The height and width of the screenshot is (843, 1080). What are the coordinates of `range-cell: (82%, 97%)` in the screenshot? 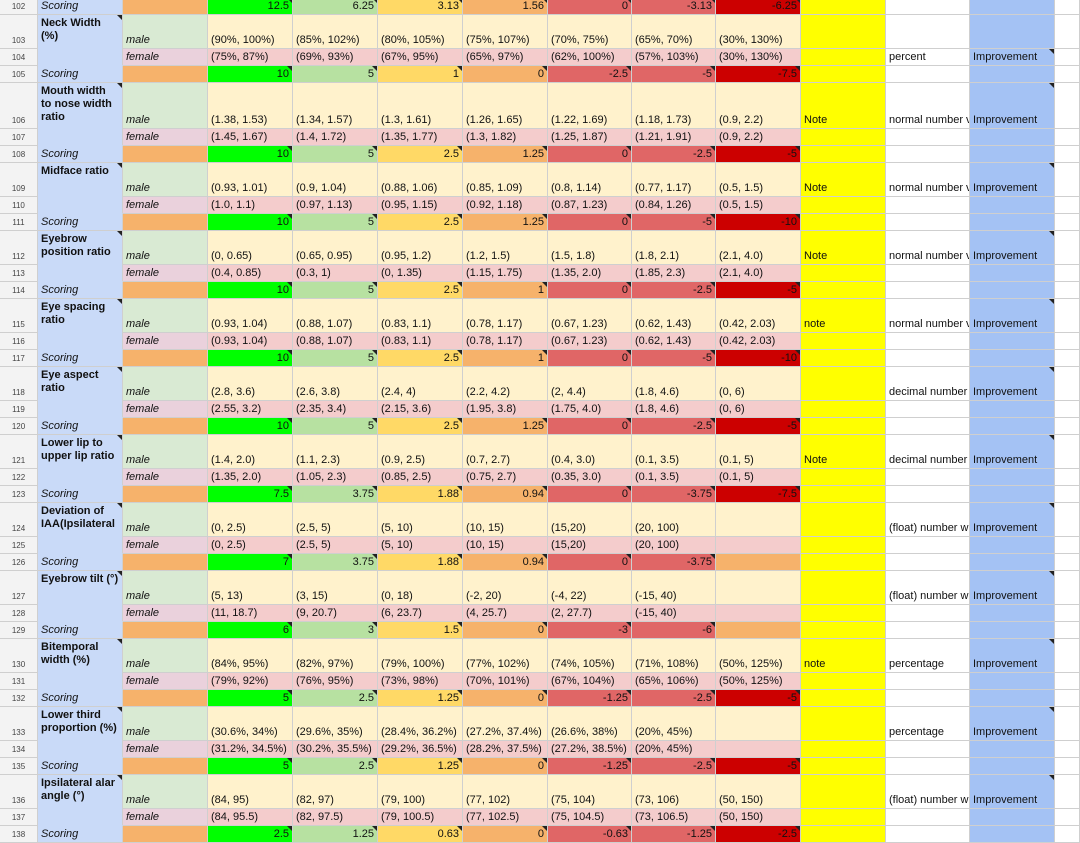 It's located at (335, 656).